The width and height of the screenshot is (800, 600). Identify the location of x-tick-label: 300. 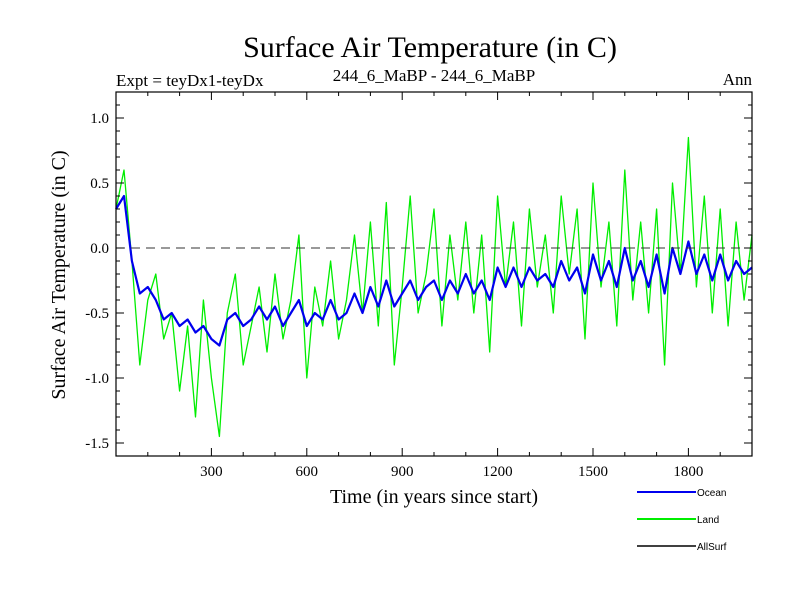
(211, 472).